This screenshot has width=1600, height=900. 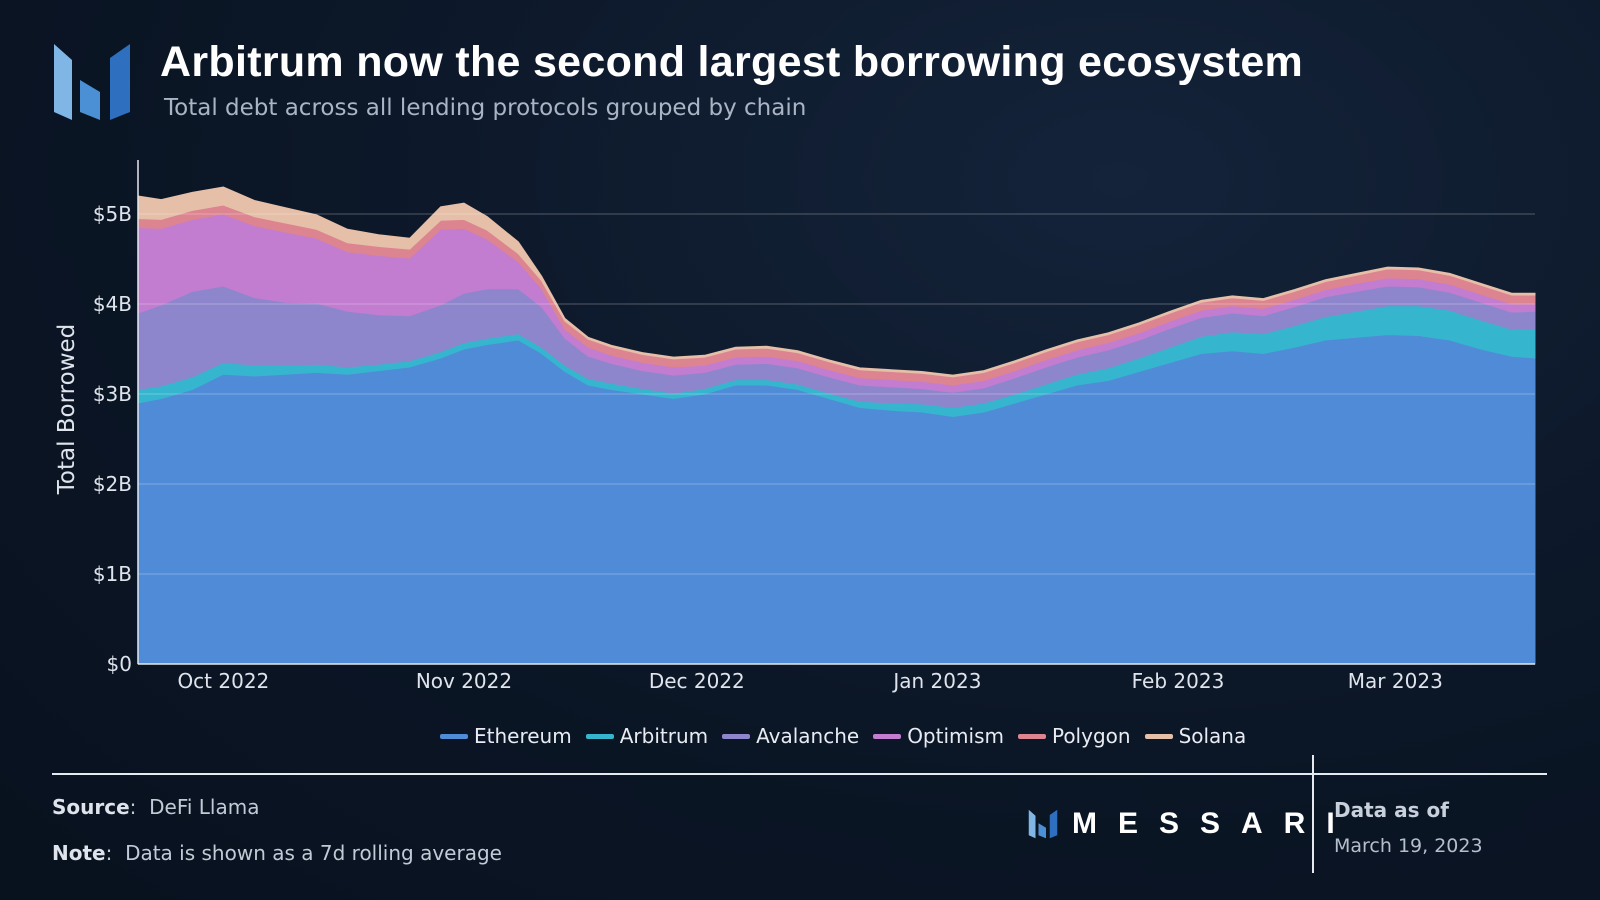 What do you see at coordinates (697, 681) in the screenshot?
I see `x-tick-label: Dec 2022` at bounding box center [697, 681].